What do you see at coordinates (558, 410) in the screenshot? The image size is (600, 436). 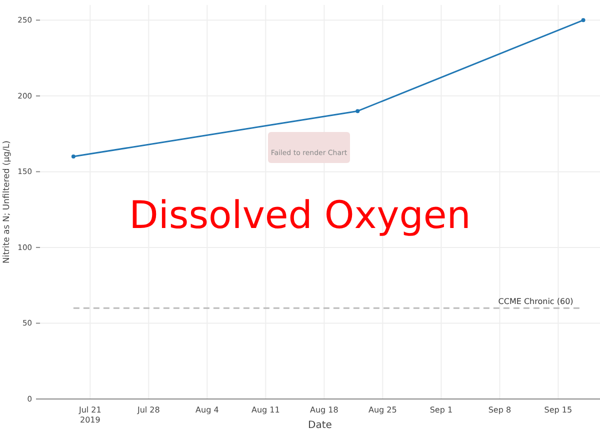 I see `x-tick-label: Sep 15` at bounding box center [558, 410].